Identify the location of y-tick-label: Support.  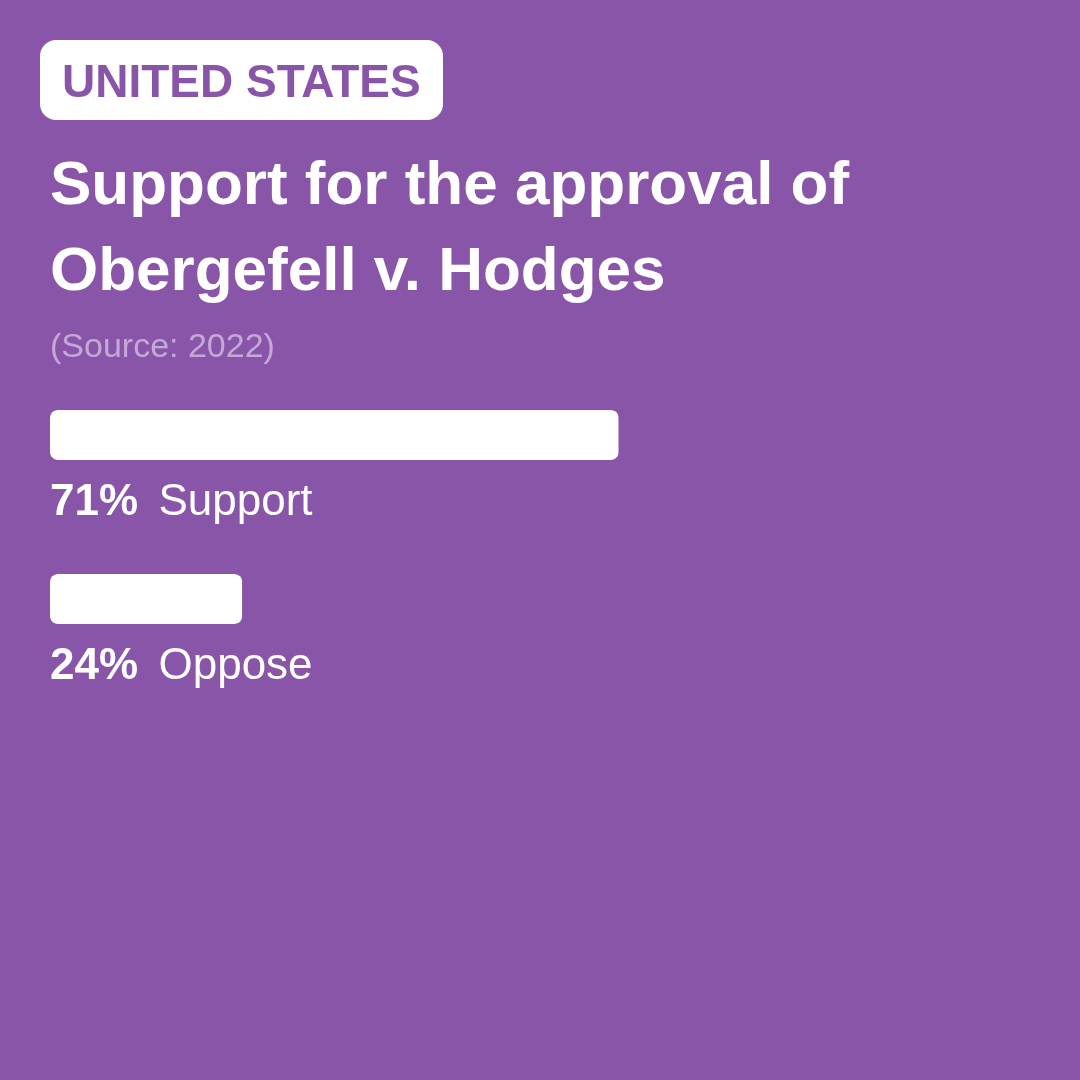
(235, 499).